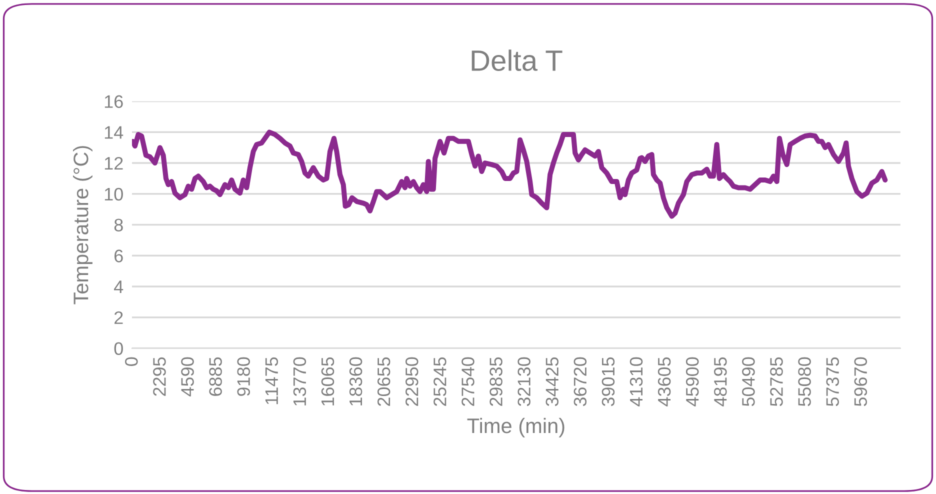  Describe the element at coordinates (355, 381) in the screenshot. I see `x-tick-label: 18360` at that location.